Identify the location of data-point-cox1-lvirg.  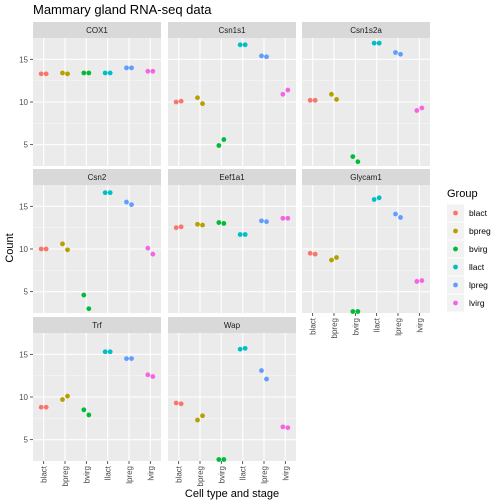
(153, 71).